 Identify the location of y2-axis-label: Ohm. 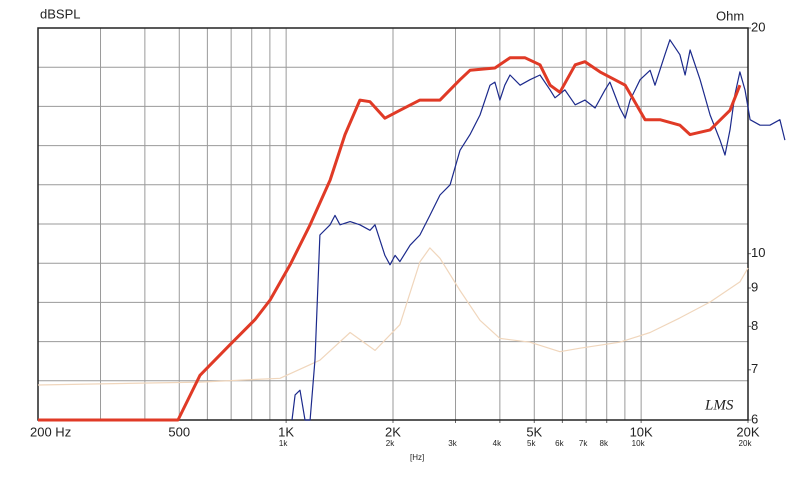
(730, 15).